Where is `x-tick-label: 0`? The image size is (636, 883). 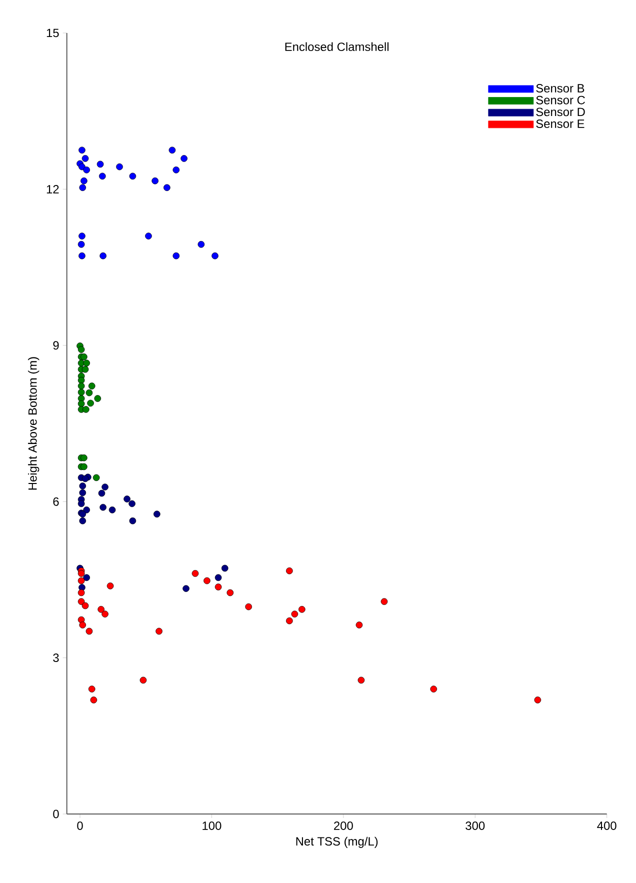
x-tick-label: 0 is located at coordinates (80, 826).